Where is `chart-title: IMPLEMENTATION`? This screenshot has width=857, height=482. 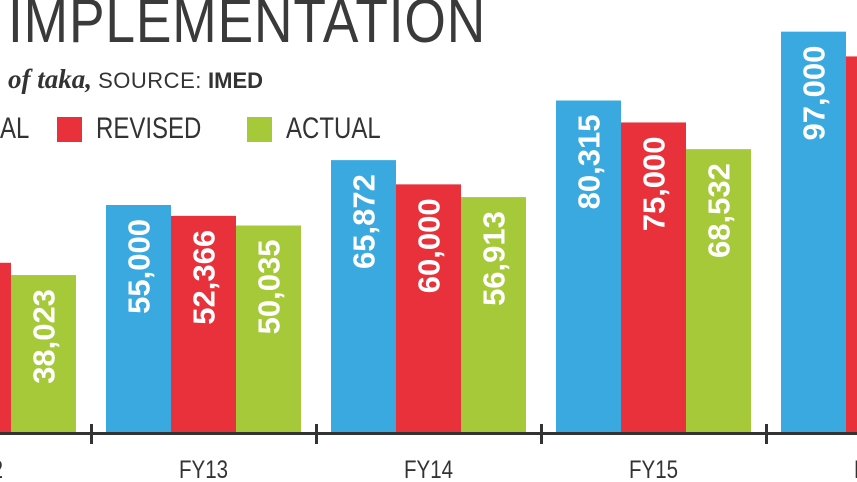
chart-title: IMPLEMENTATION is located at coordinates (247, 28).